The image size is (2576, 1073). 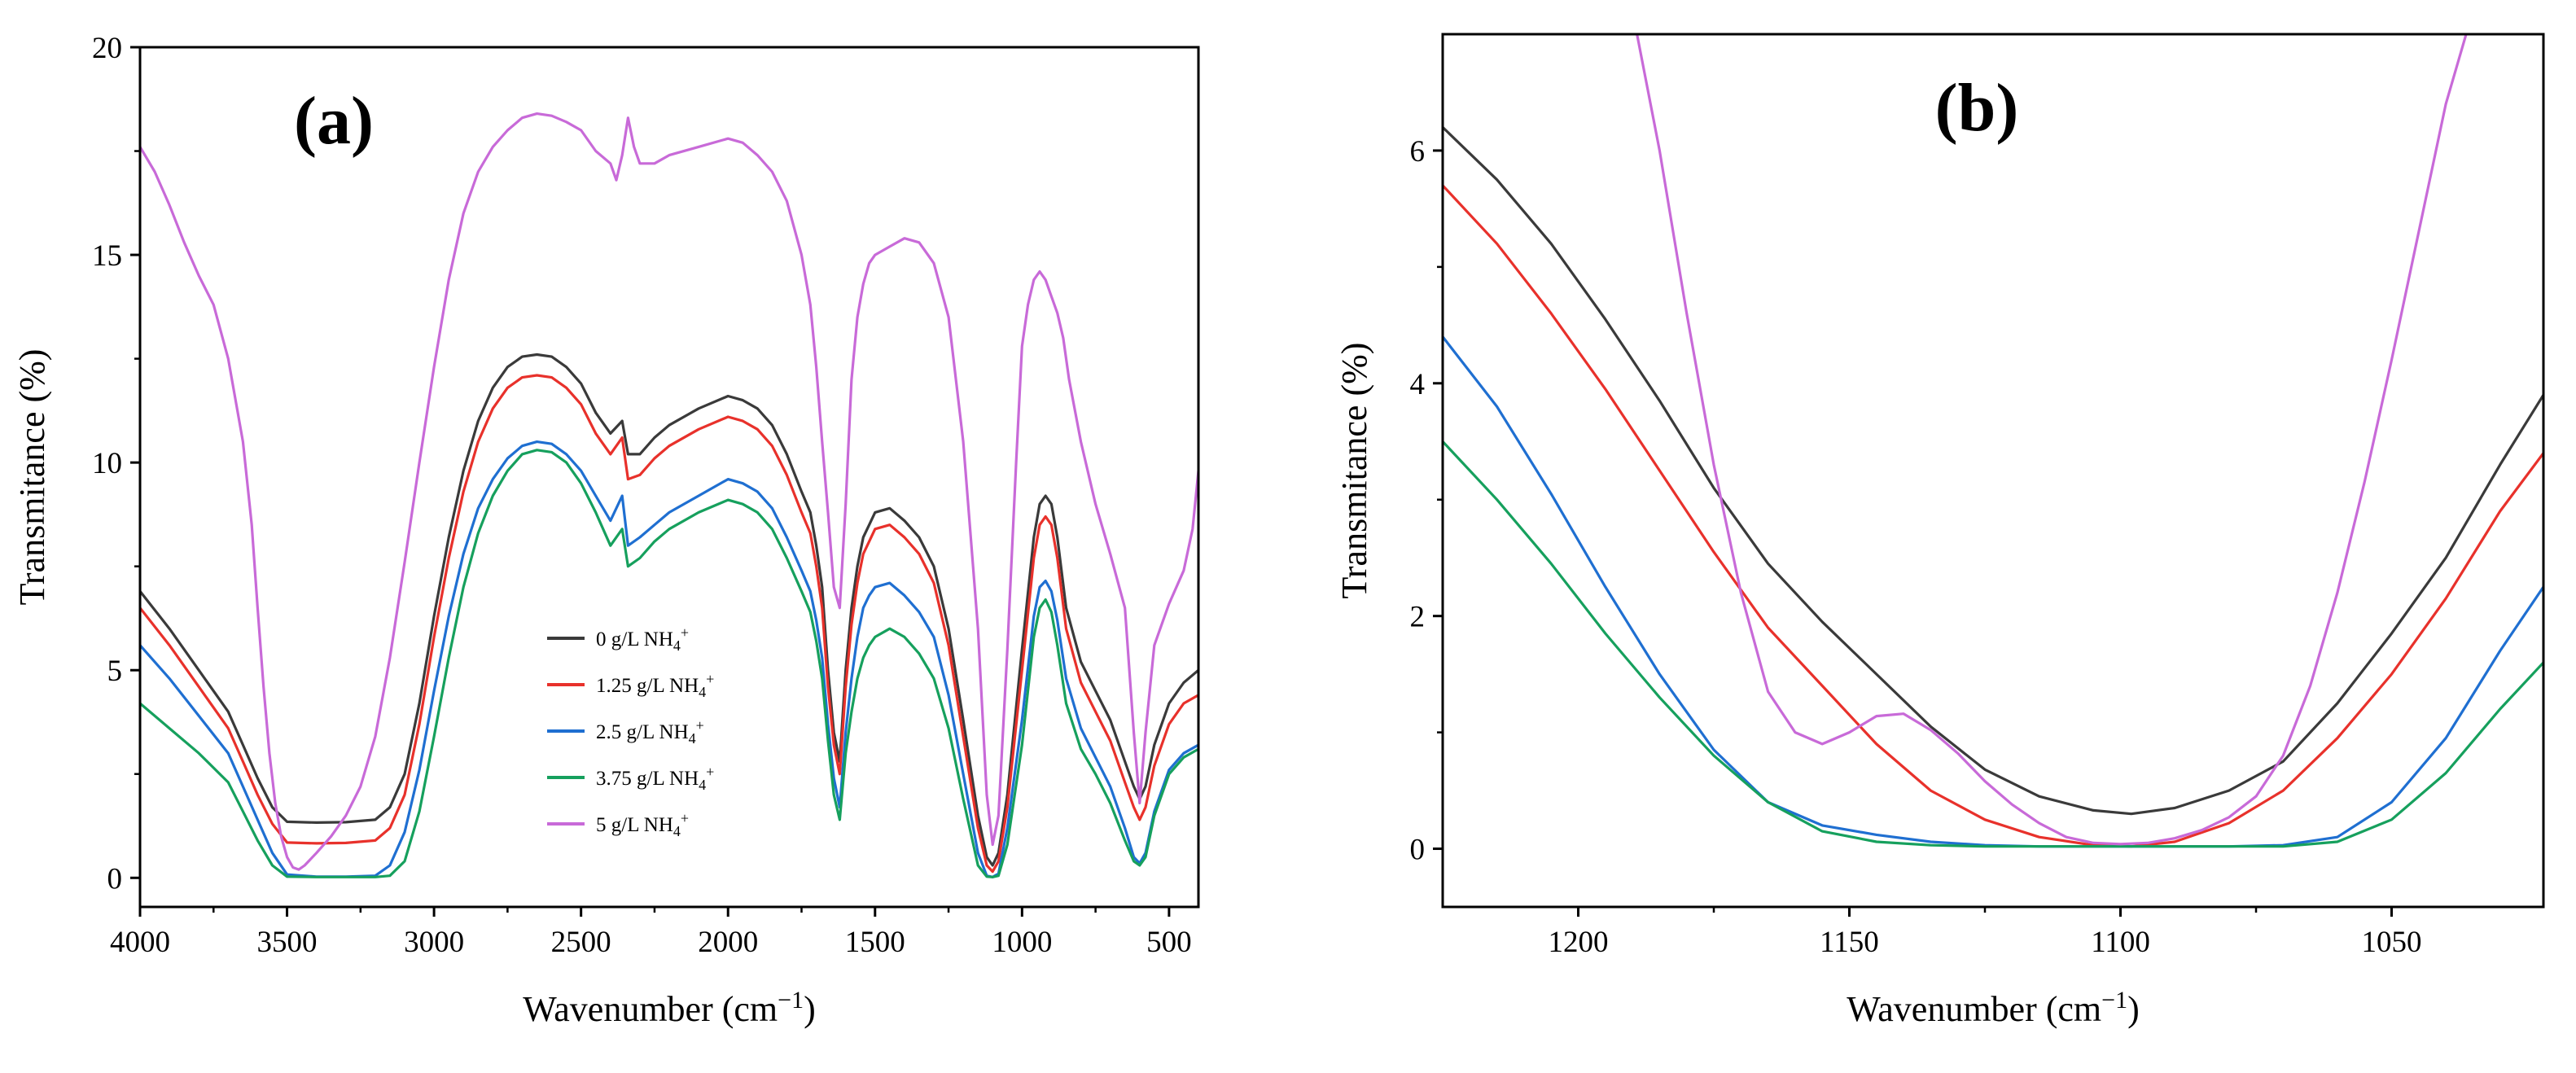 I want to click on legend-label: 2.5 g/L NH4+, so click(x=650, y=732).